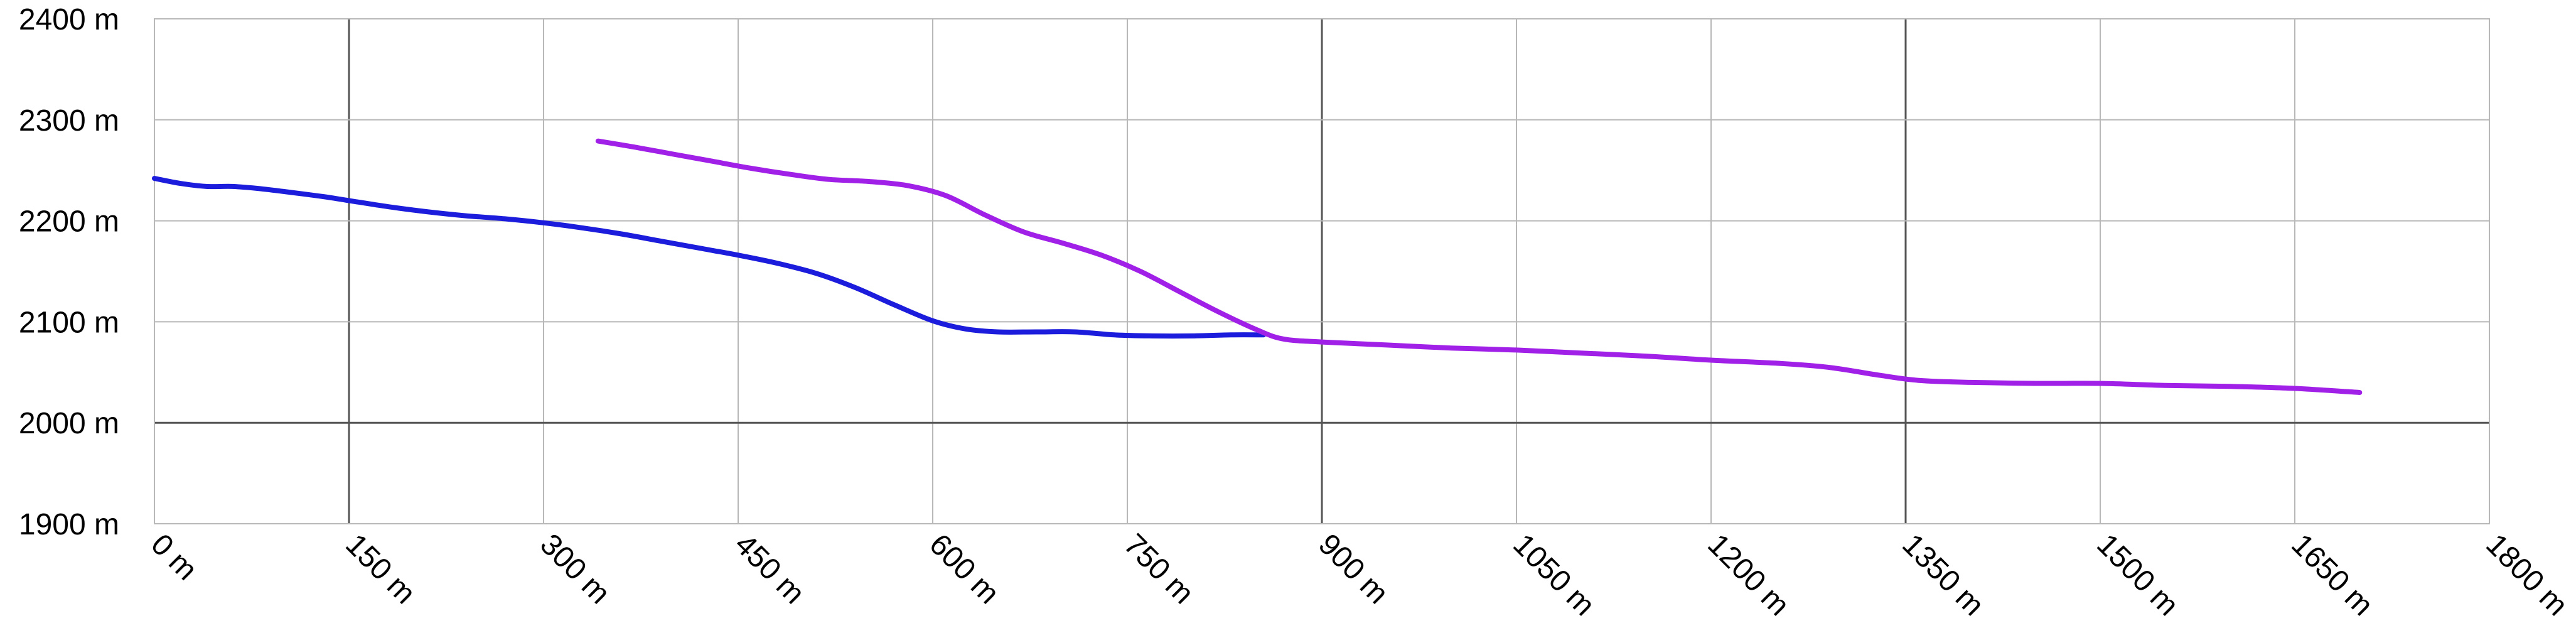 This screenshot has height=628, width=2576. I want to click on x-tick-label: 600 m, so click(964, 569).